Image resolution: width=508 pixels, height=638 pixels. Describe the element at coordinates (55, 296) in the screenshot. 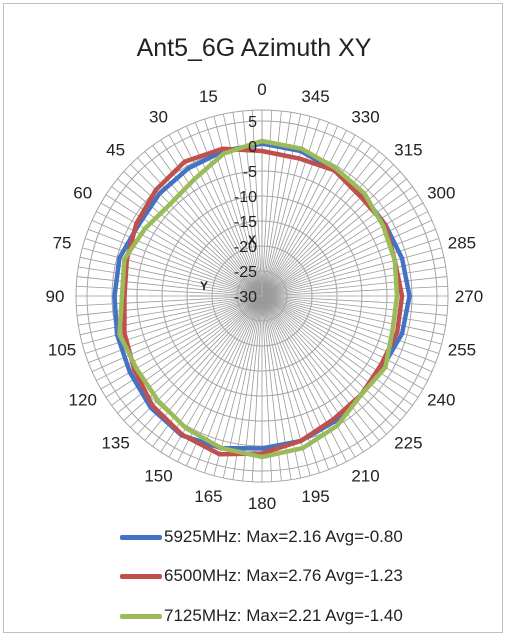

I see `angle-tick-label: 90` at that location.